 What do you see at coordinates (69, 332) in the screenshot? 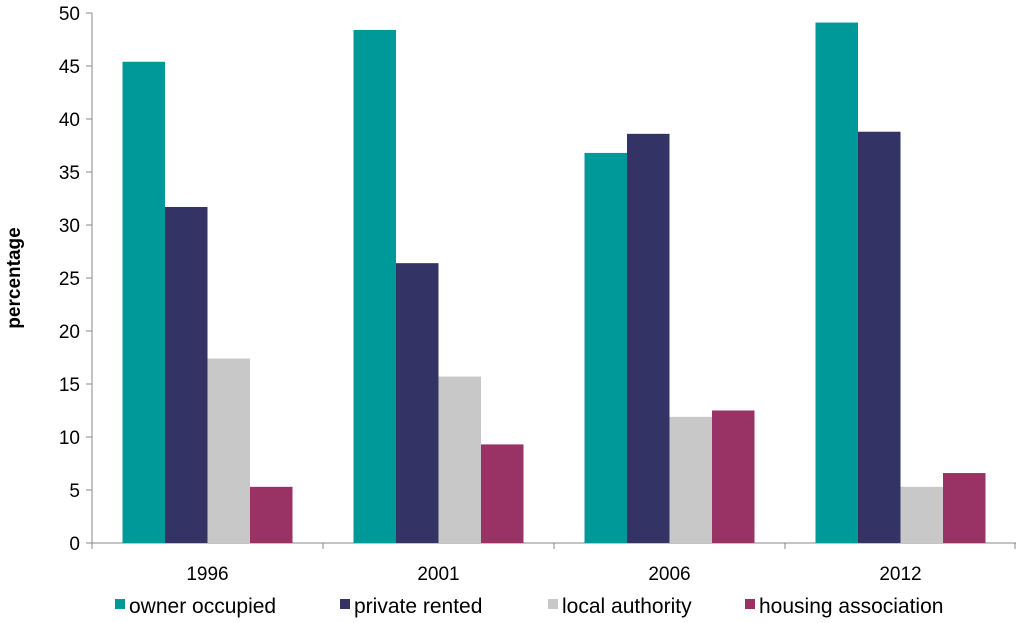
I see `y-tick-label: 20` at bounding box center [69, 332].